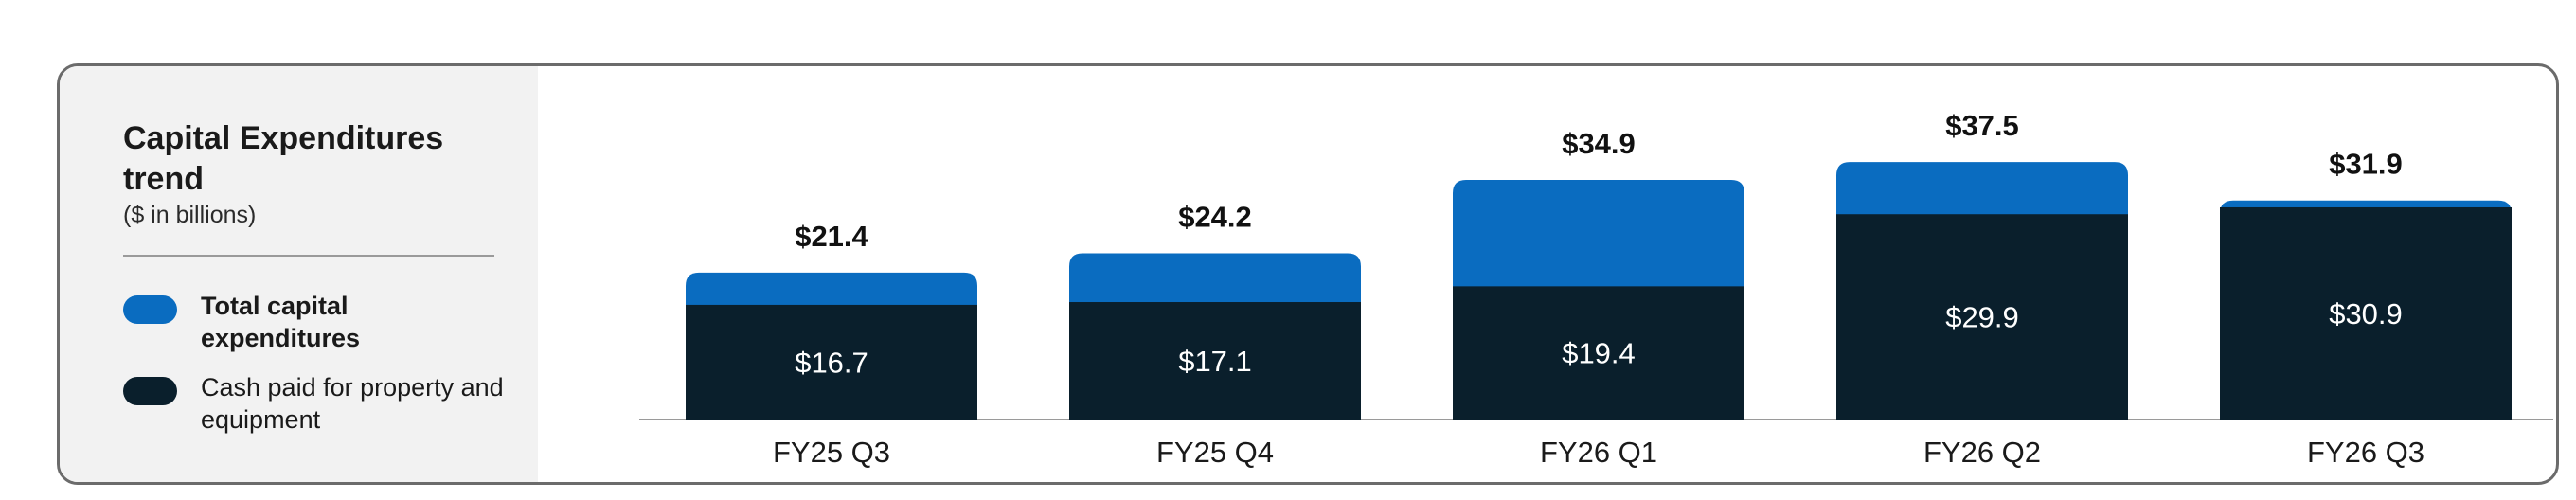 The height and width of the screenshot is (500, 2576). I want to click on chart-subtitle: ($ in billions), so click(190, 215).